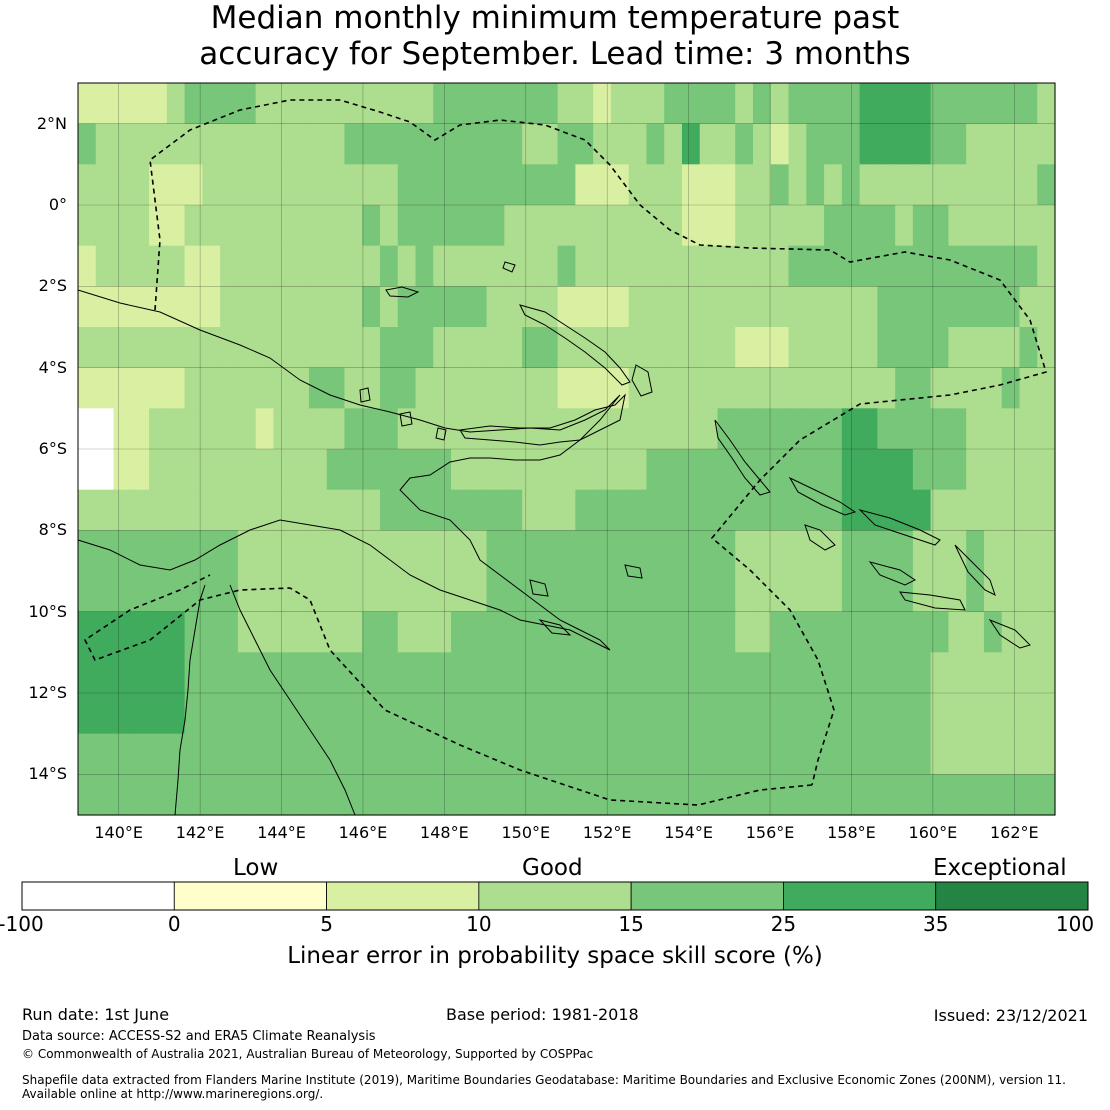 The width and height of the screenshot is (1110, 1110). Describe the element at coordinates (1075, 924) in the screenshot. I see `legend-tick-label: 100` at that location.